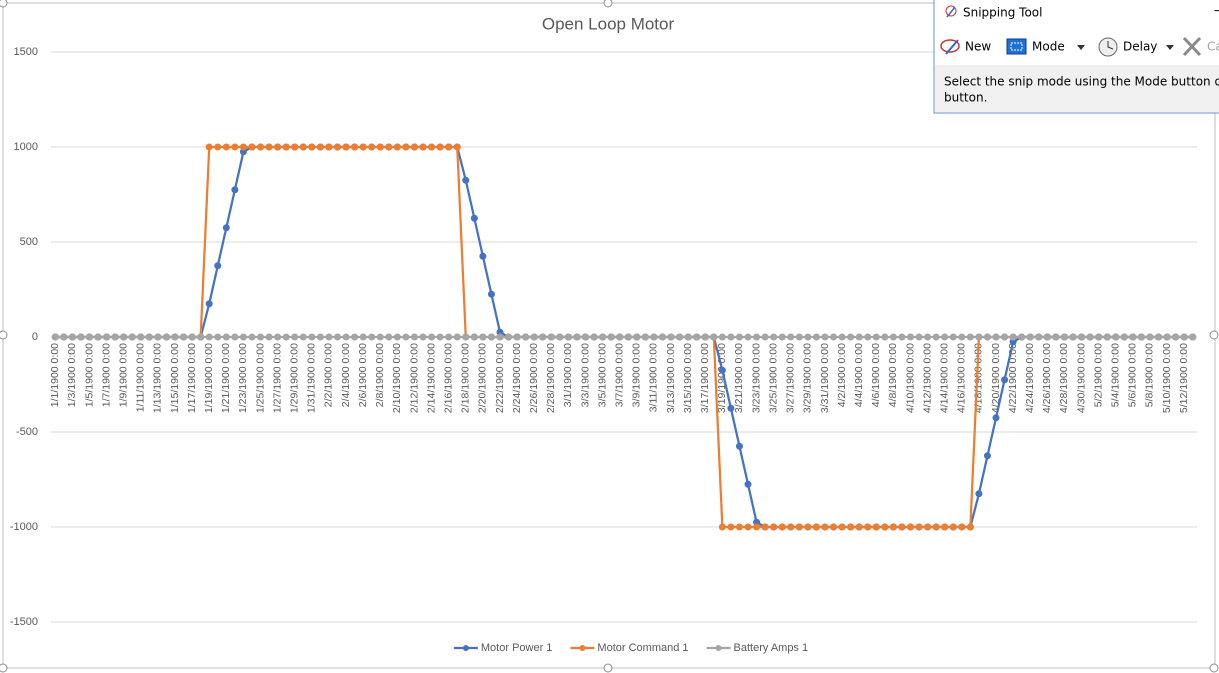 The height and width of the screenshot is (673, 1219). Describe the element at coordinates (654, 377) in the screenshot. I see `x-tick-label: 3/11/1900 0:00` at that location.